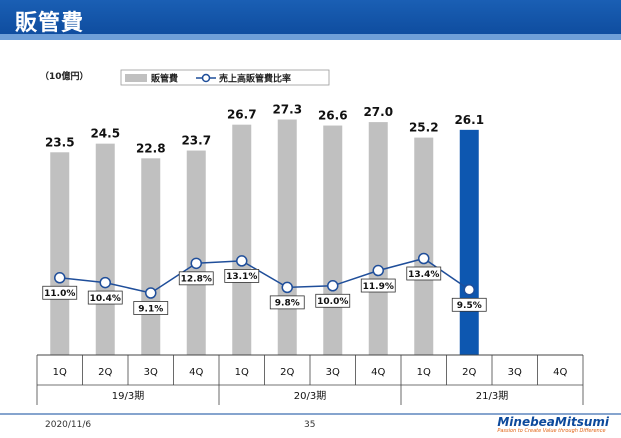  What do you see at coordinates (151, 148) in the screenshot?
I see `bar-value-label-3: 22.8` at bounding box center [151, 148].